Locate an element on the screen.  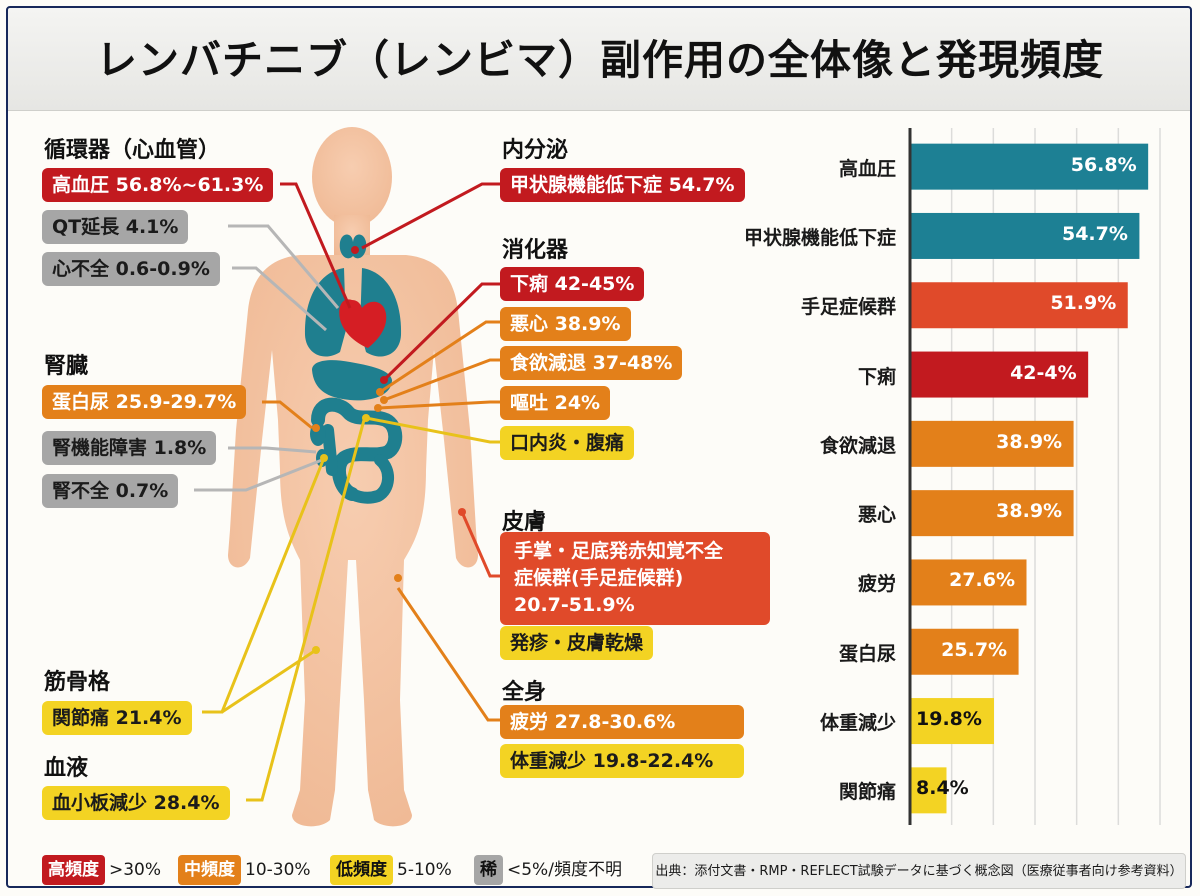
tag-hypertension: 高血圧 56.8%~61.3% is located at coordinates (158, 185).